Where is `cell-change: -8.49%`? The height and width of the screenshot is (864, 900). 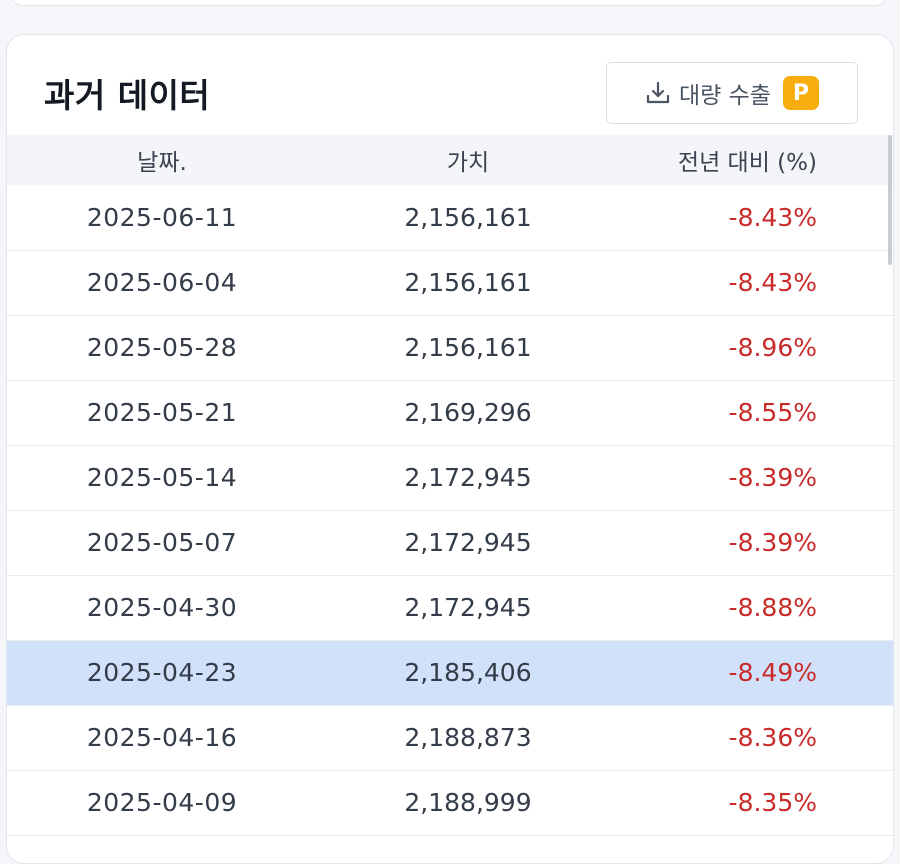 cell-change: -8.49% is located at coordinates (772, 672).